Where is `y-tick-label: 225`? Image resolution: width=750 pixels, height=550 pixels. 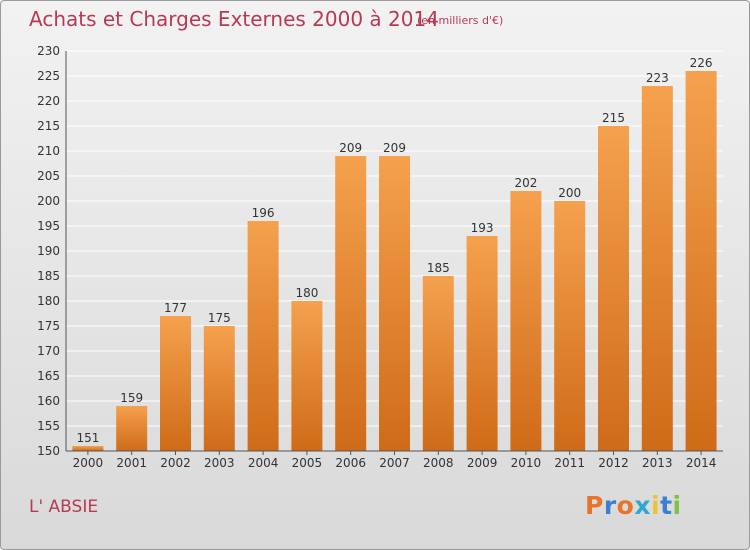
y-tick-label: 225 is located at coordinates (48, 76).